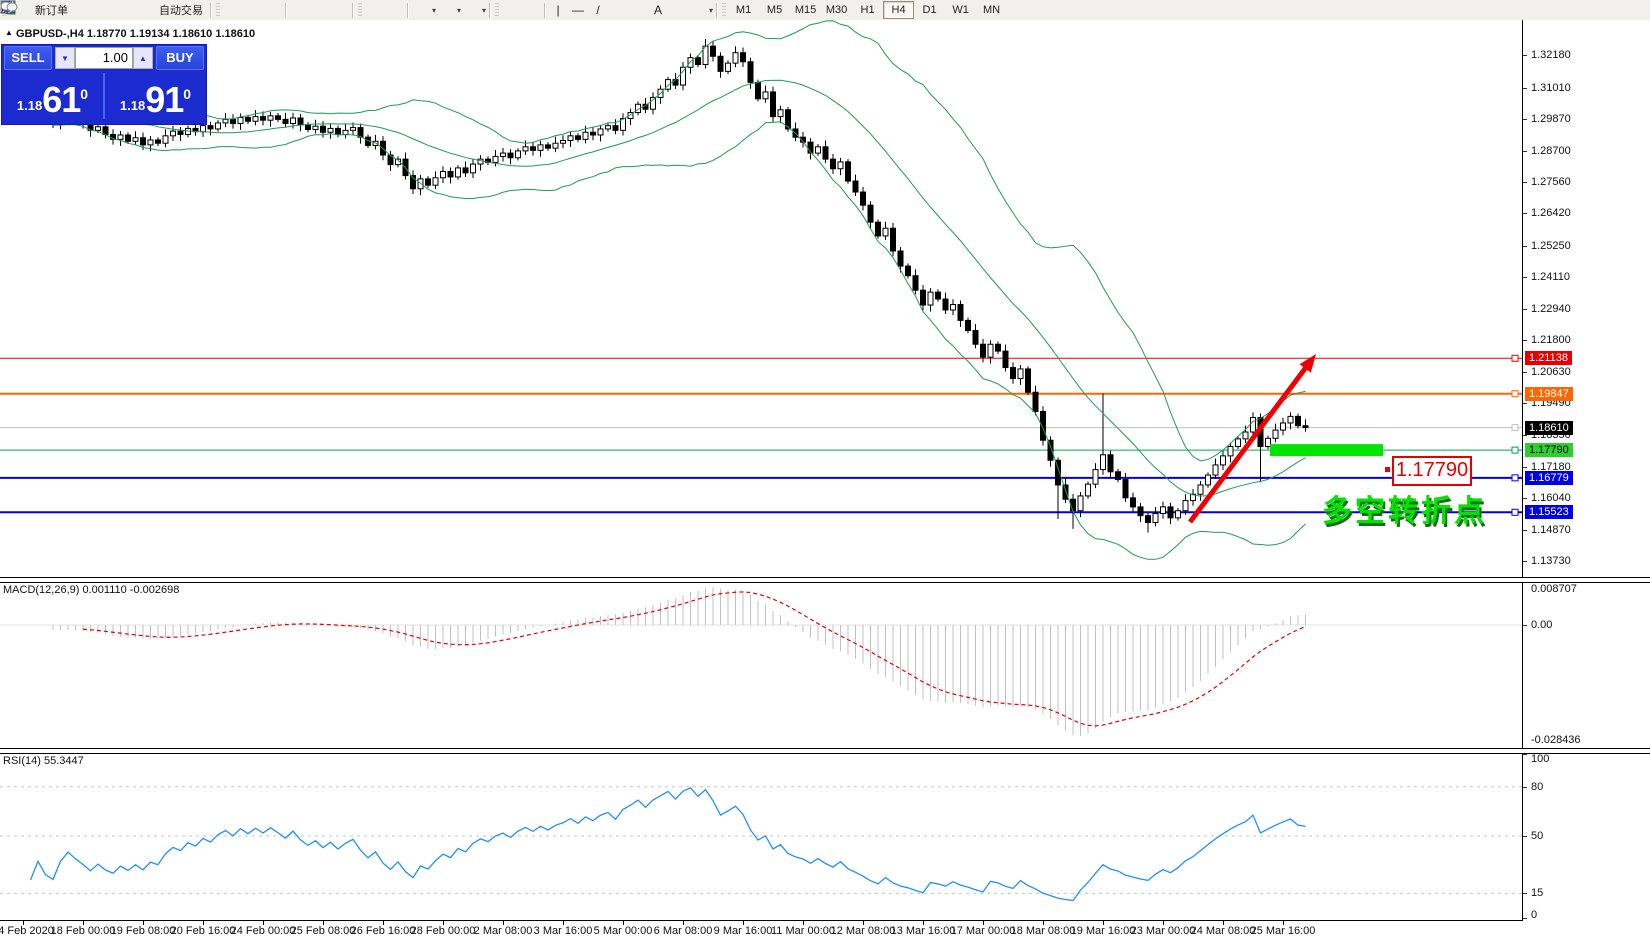 This screenshot has height=941, width=1650. I want to click on time-tick-label: 18 Mar 08:00, so click(1043, 931).